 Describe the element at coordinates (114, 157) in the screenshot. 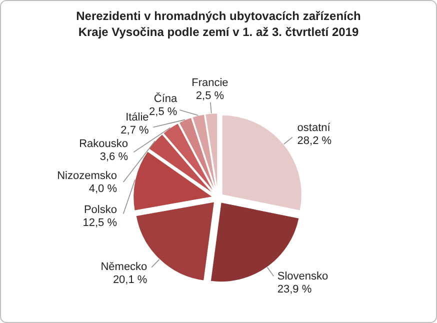

I see `data-label: 3,6 %` at that location.